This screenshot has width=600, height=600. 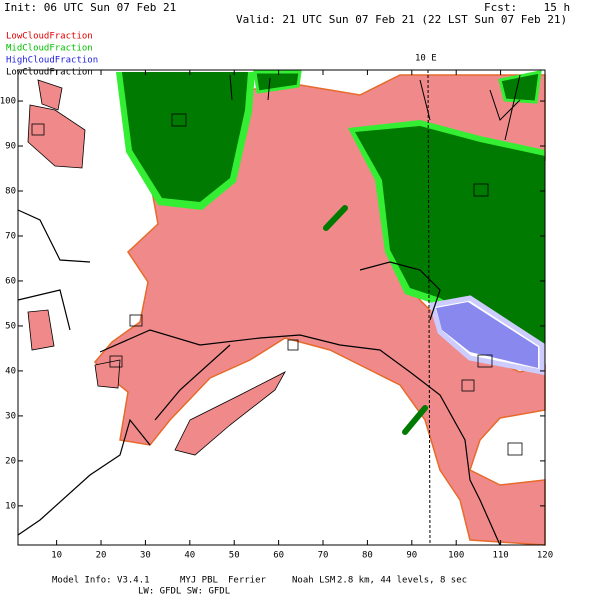 What do you see at coordinates (10, 147) in the screenshot?
I see `y-tick-label: 90` at bounding box center [10, 147].